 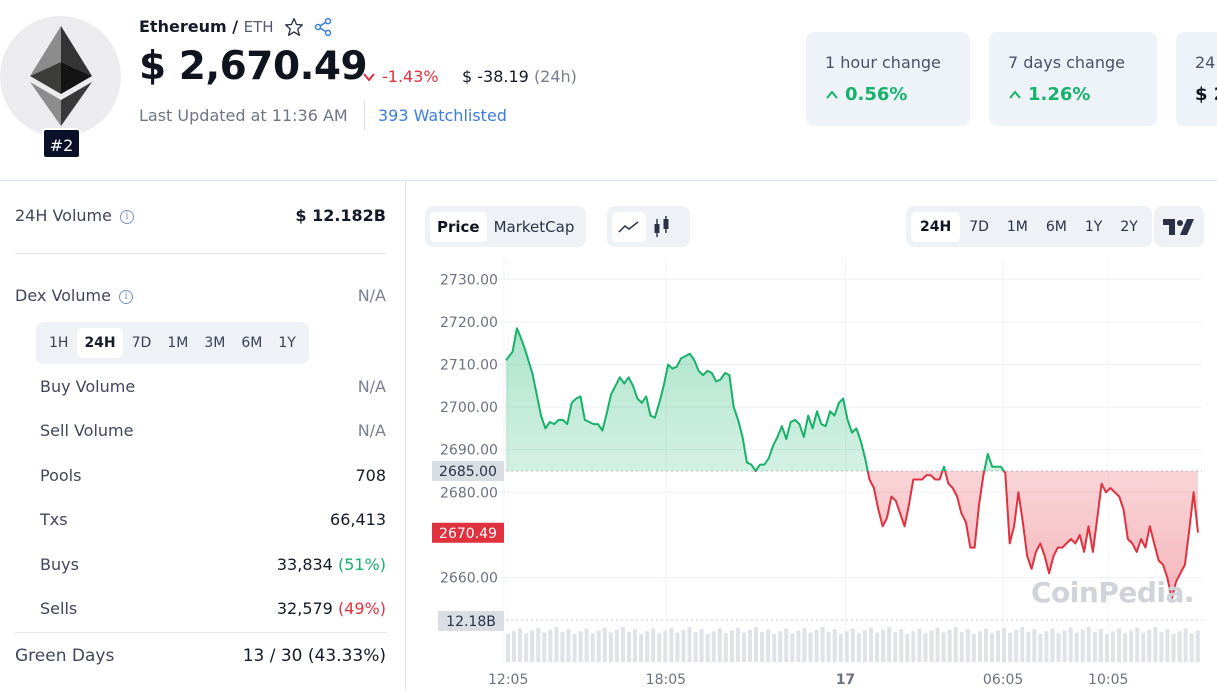 I want to click on range-tab-3m: 3M, so click(x=215, y=343).